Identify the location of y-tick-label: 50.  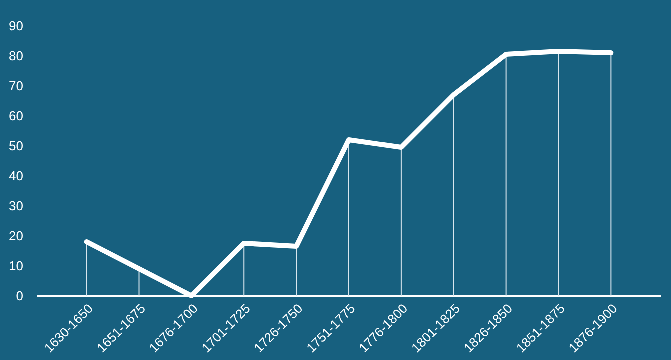
(16, 146).